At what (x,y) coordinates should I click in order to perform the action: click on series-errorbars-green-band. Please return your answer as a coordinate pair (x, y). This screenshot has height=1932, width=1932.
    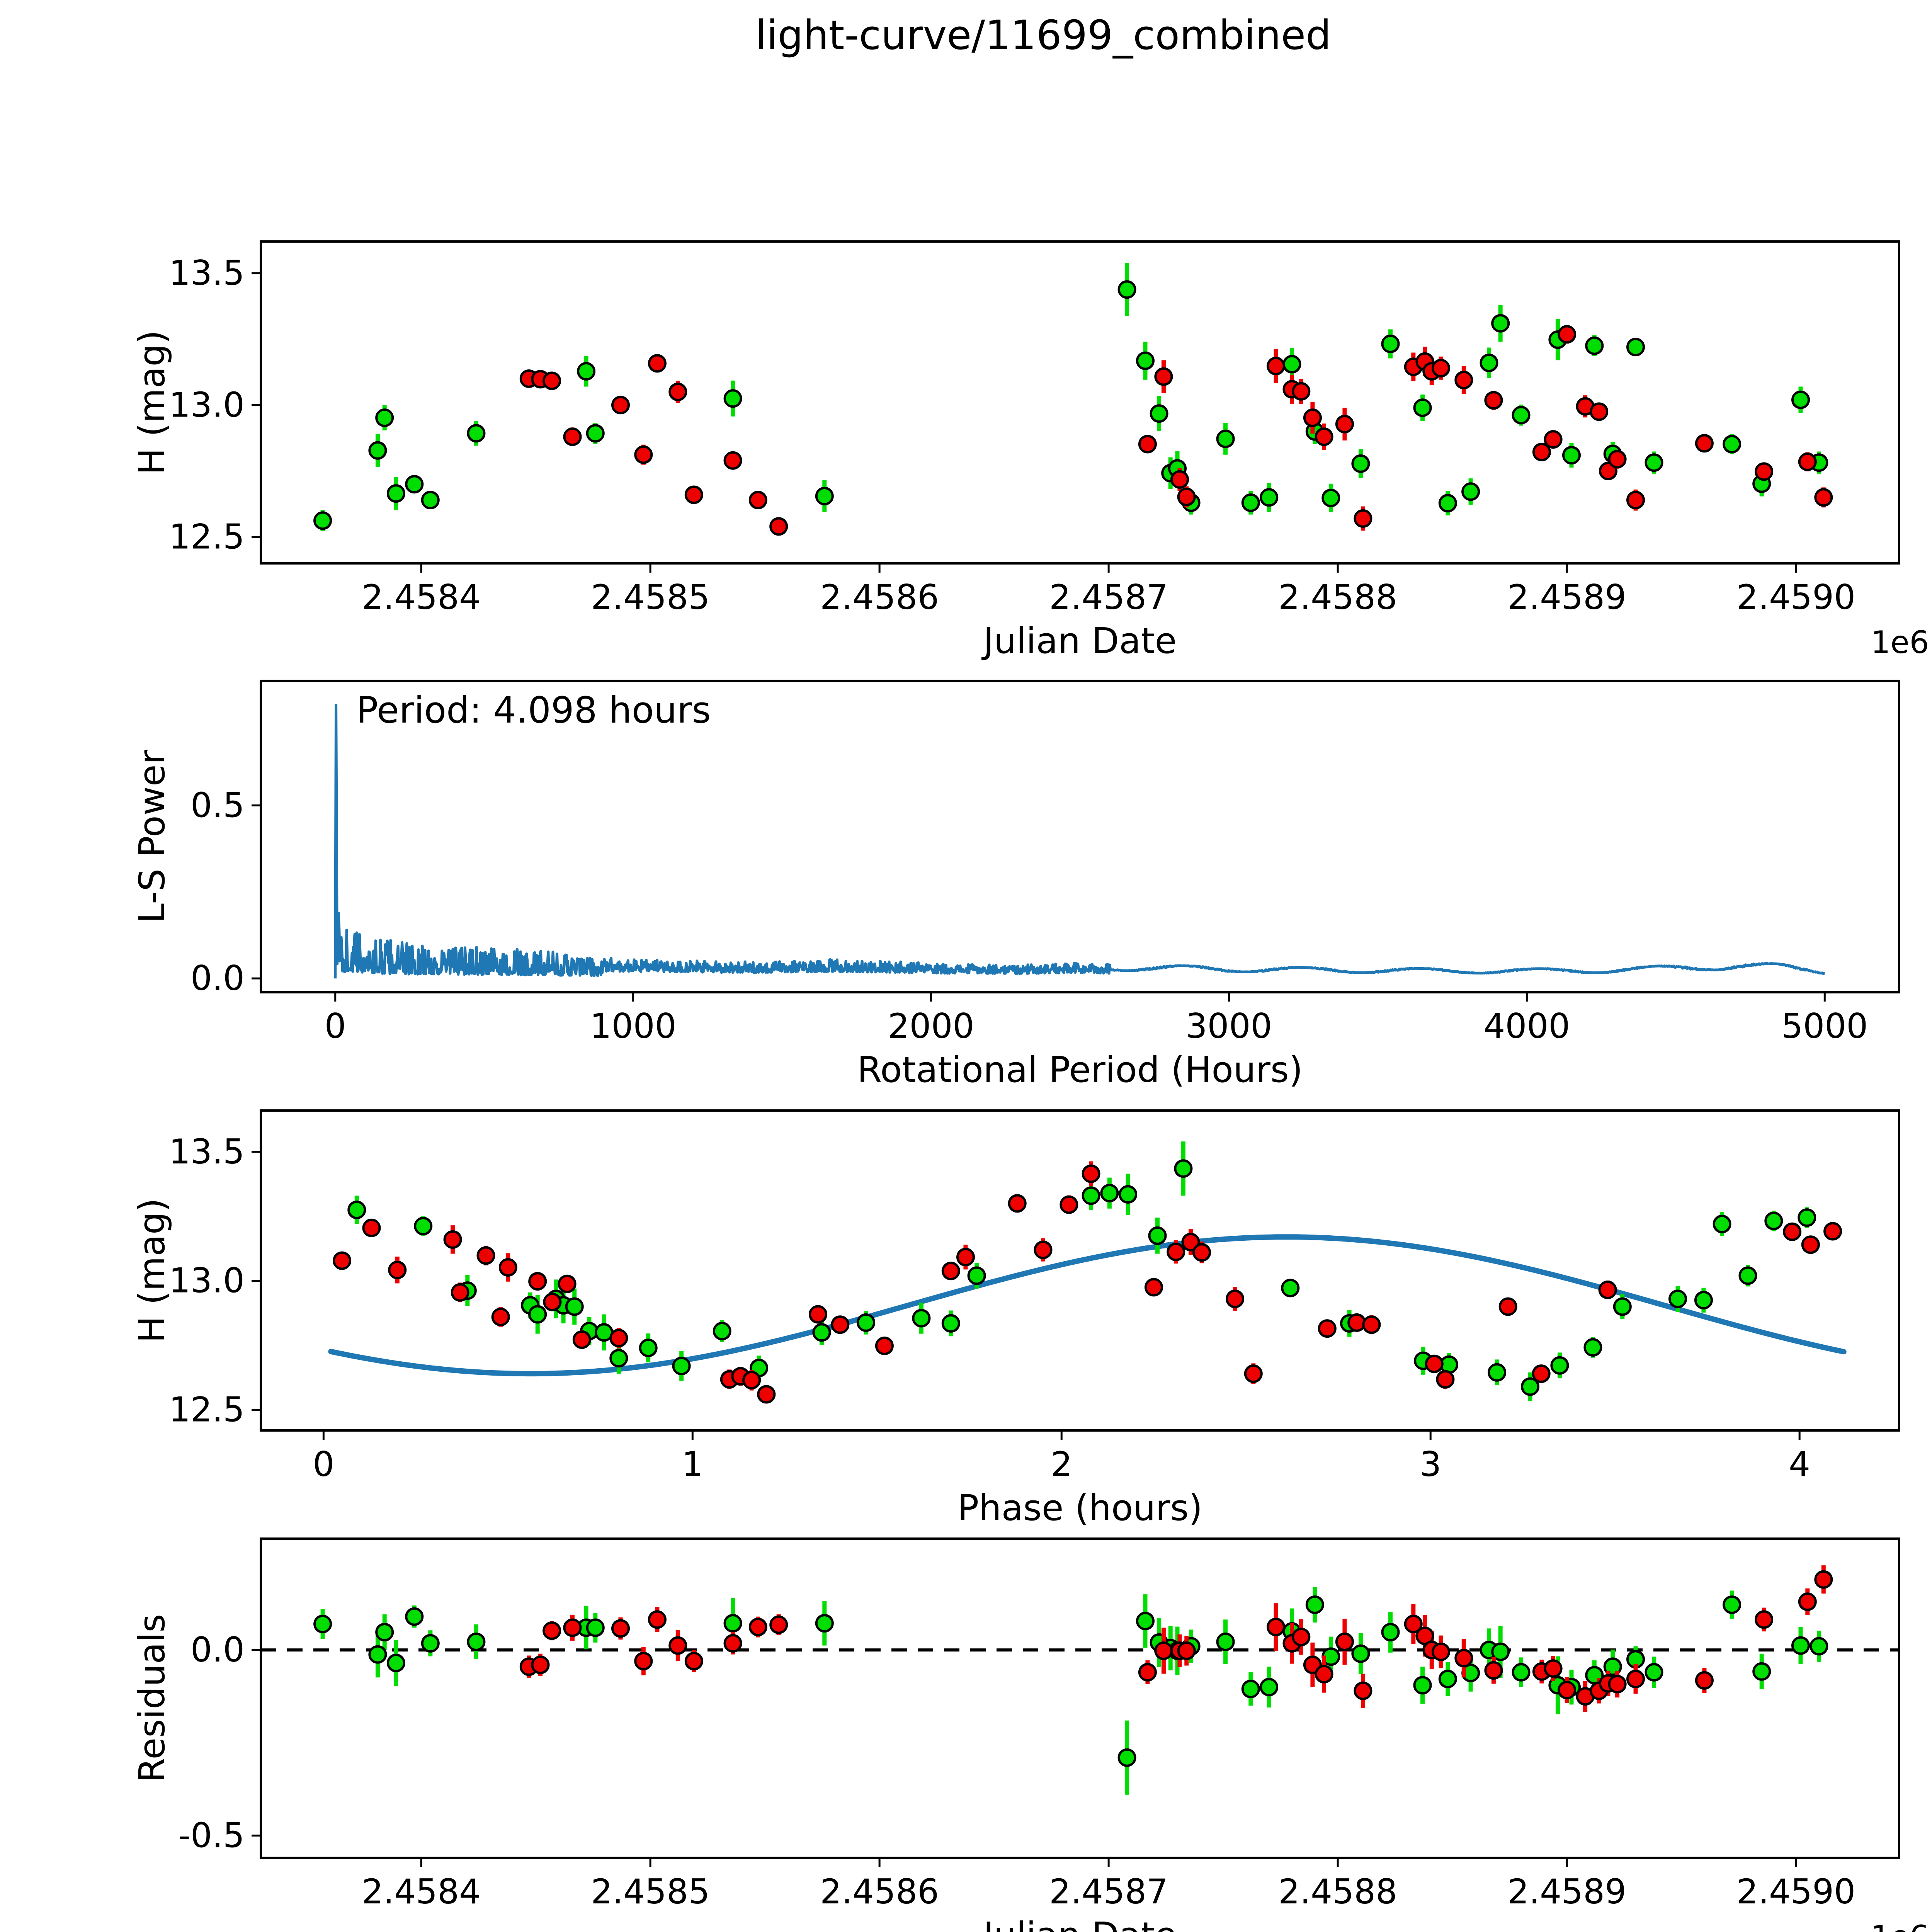
    Looking at the image, I should click on (1081, 1271).